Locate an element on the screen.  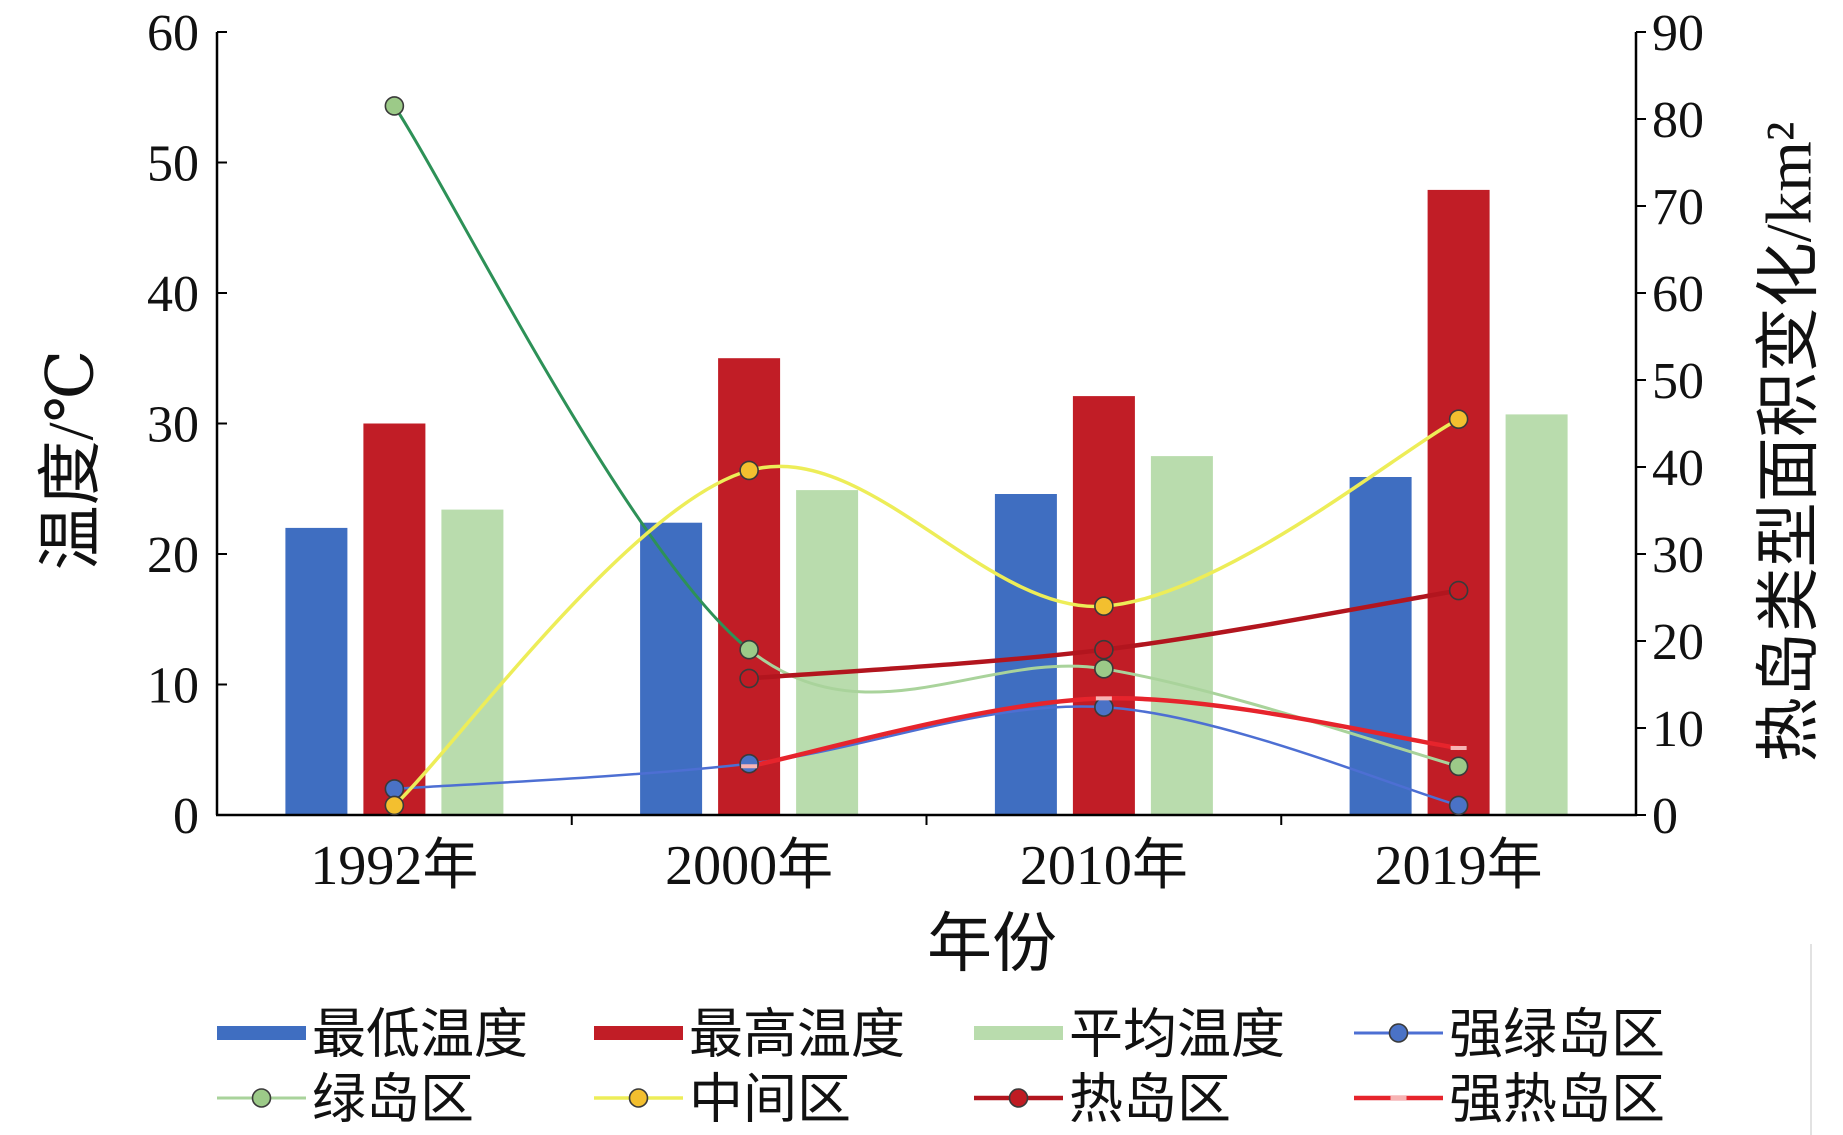
y-tick-label-right: 60 is located at coordinates (1678, 294).